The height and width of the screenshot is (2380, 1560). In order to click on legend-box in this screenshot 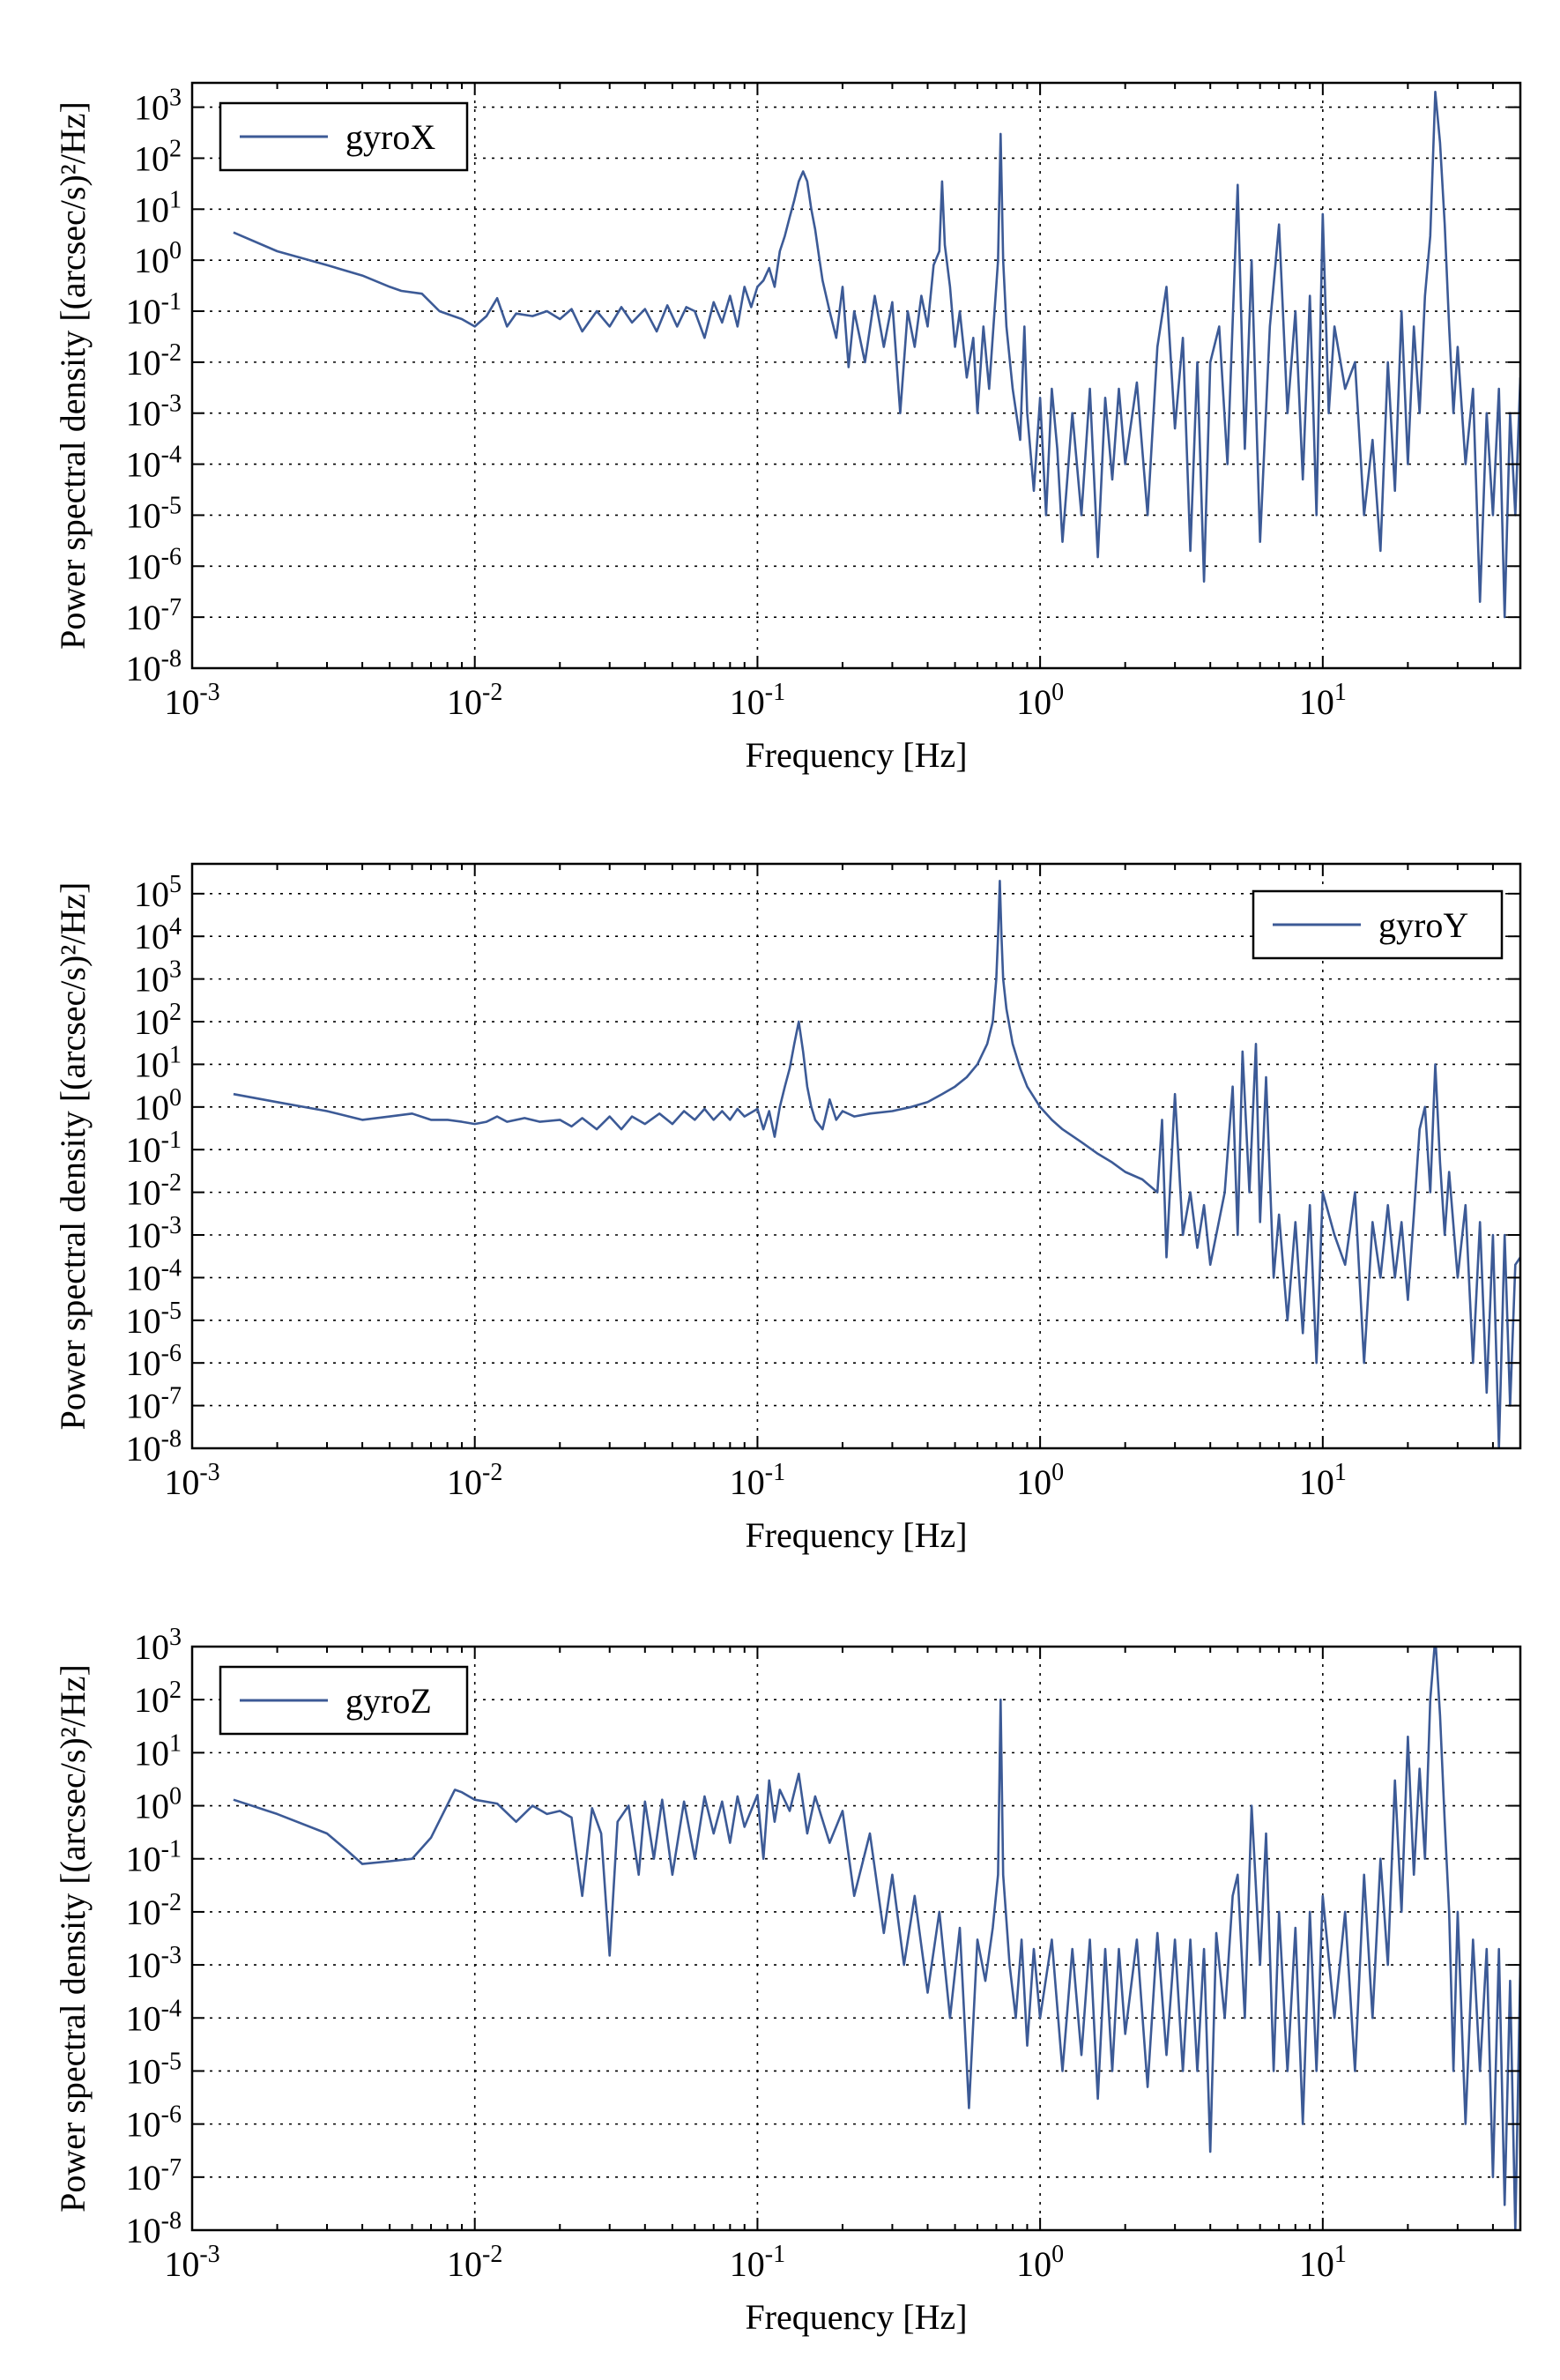, I will do `click(1378, 924)`.